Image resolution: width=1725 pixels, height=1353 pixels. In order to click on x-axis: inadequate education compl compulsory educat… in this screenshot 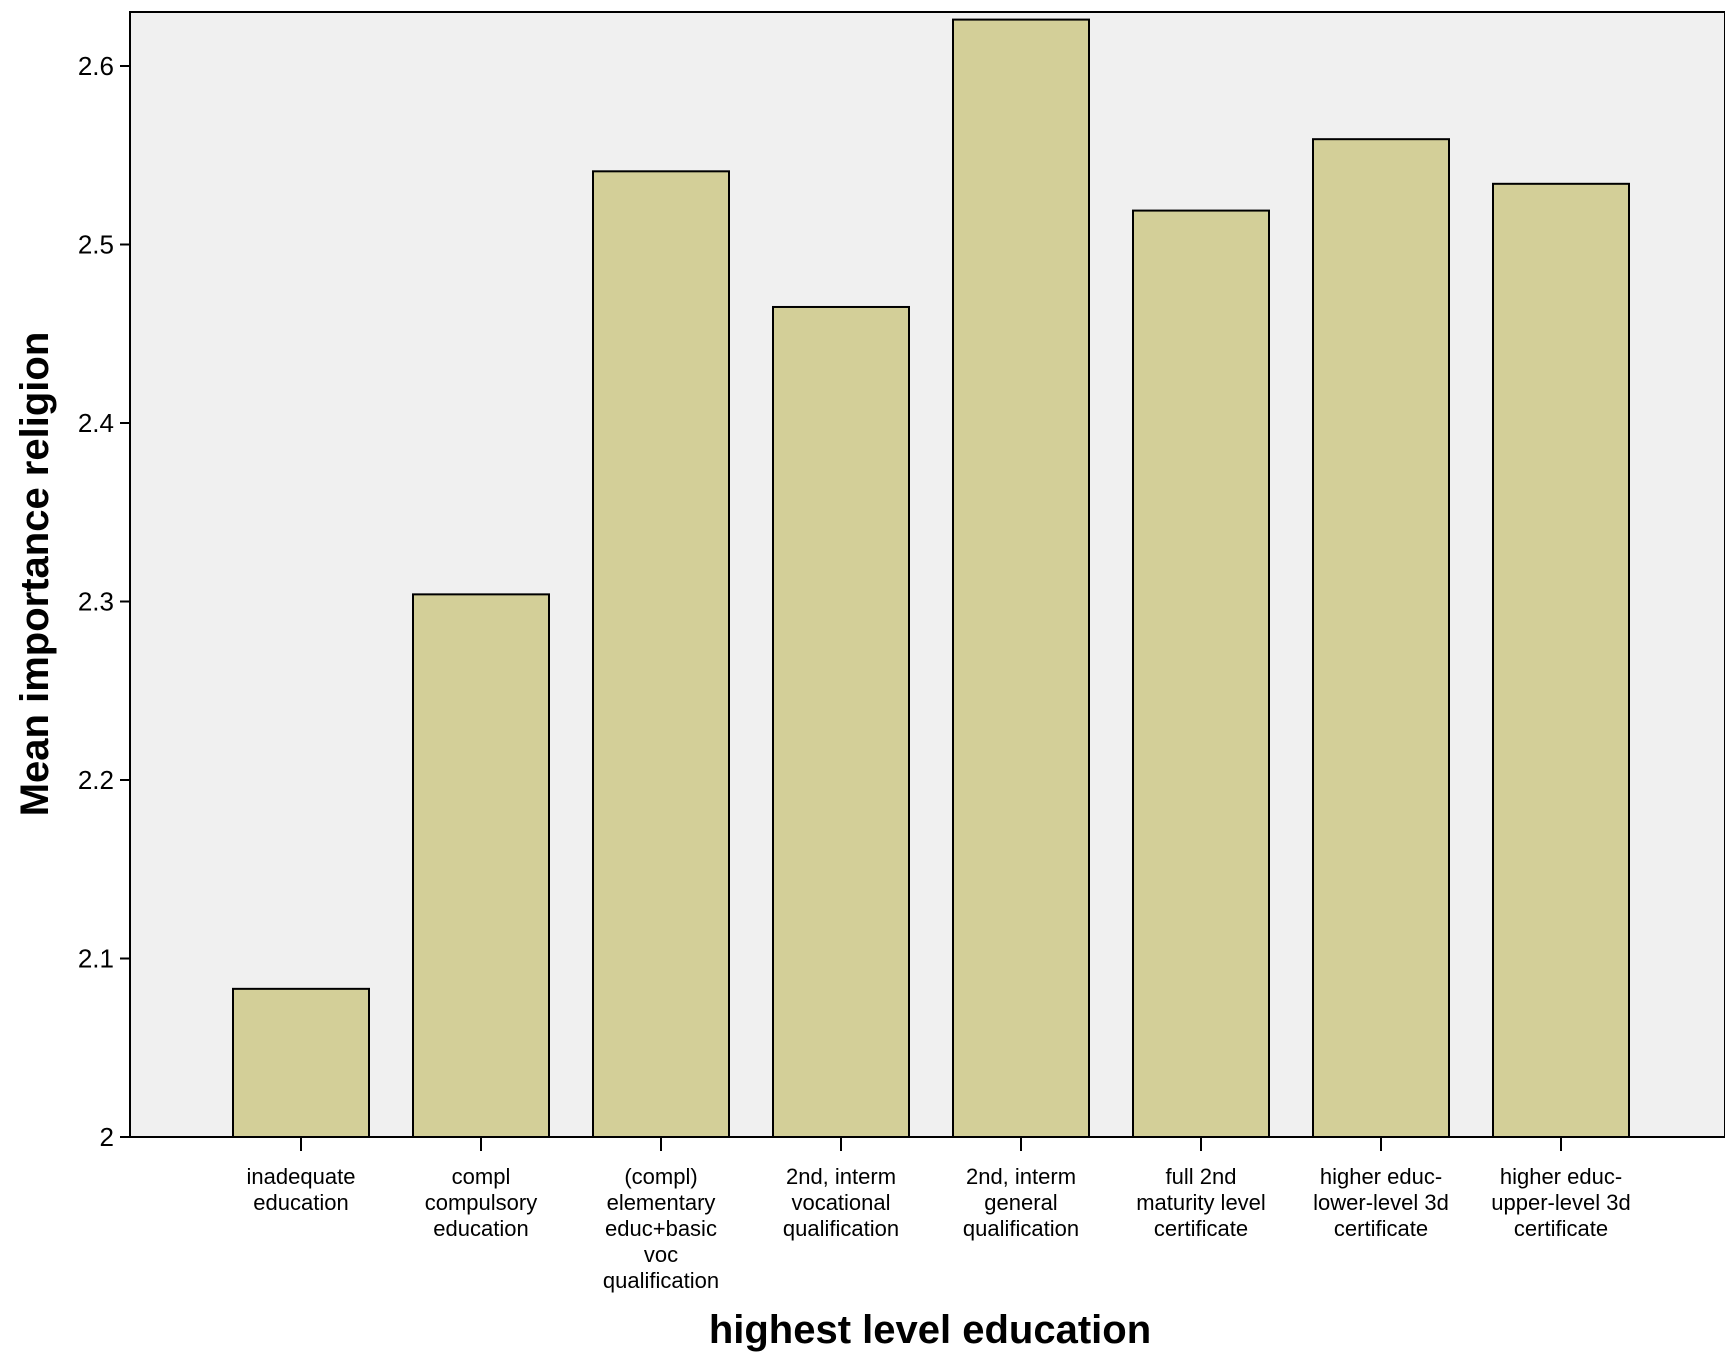, I will do `click(939, 1215)`.